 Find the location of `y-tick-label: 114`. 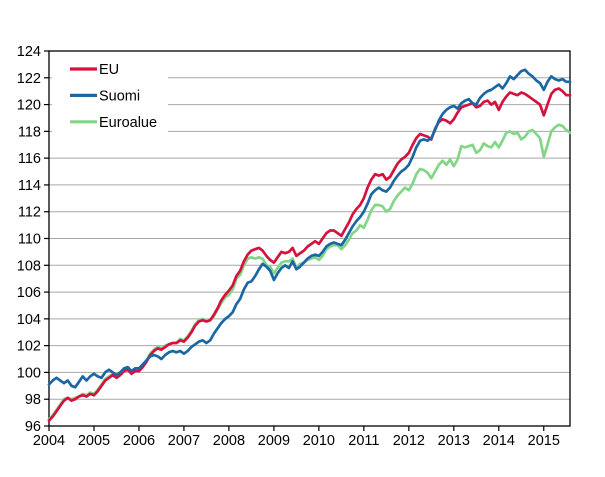

y-tick-label: 114 is located at coordinates (29, 186).